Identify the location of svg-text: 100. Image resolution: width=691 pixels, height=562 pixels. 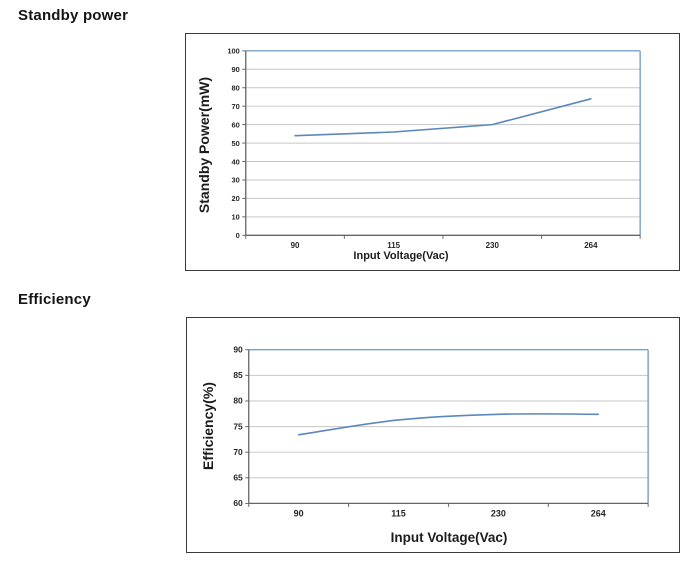
(233, 51).